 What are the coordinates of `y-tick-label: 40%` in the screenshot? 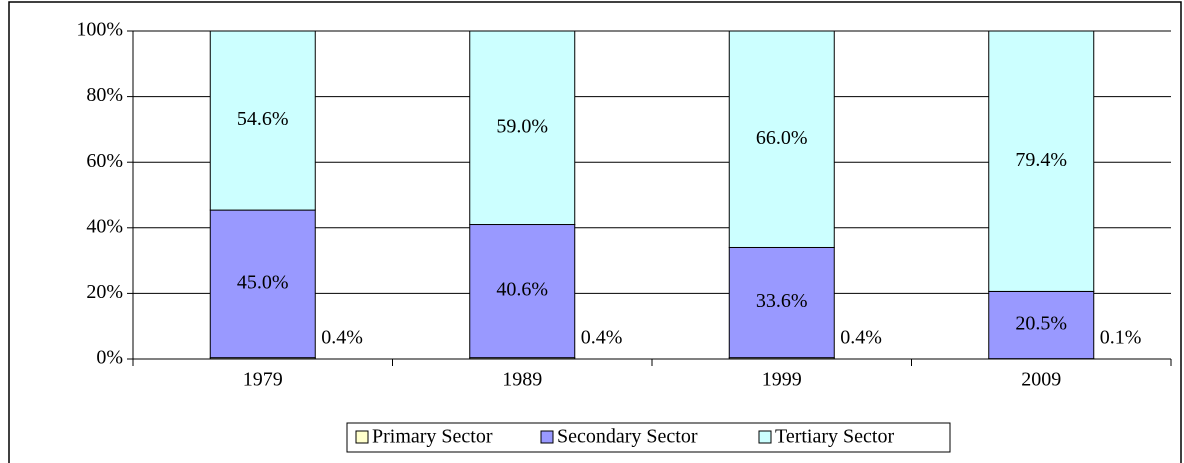 It's located at (104, 226).